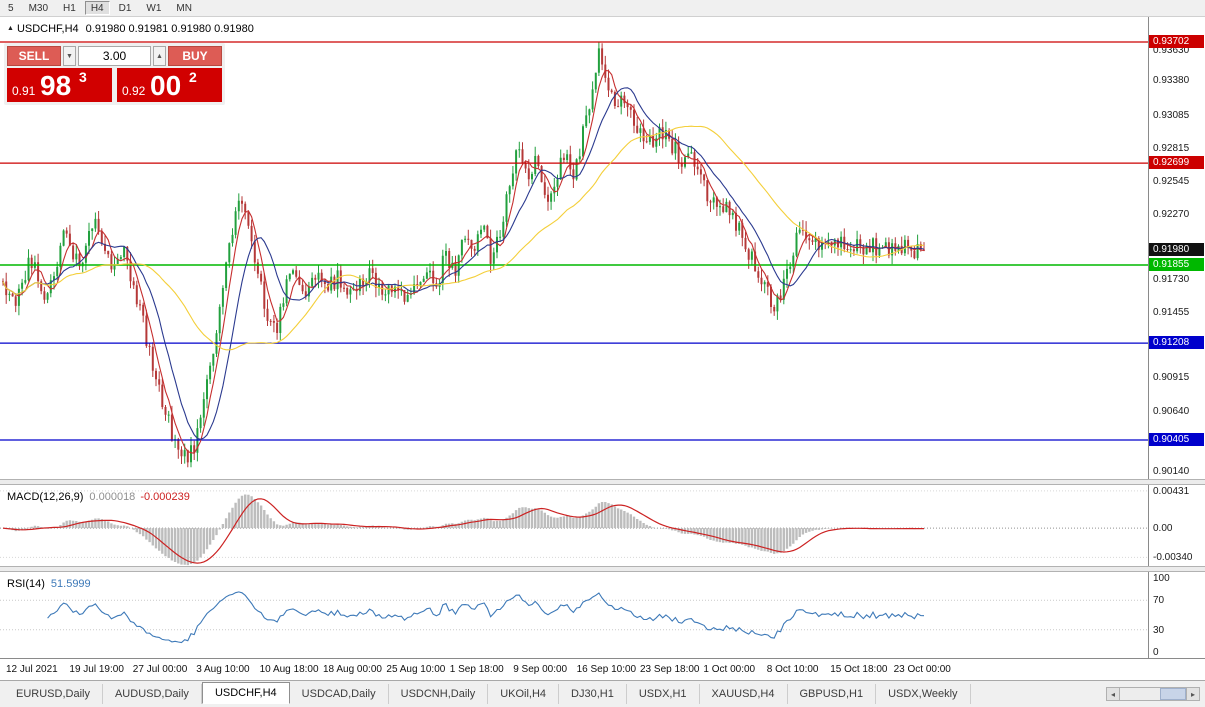 The image size is (1205, 707). I want to click on timeframe-button-M30: M30, so click(38, 8).